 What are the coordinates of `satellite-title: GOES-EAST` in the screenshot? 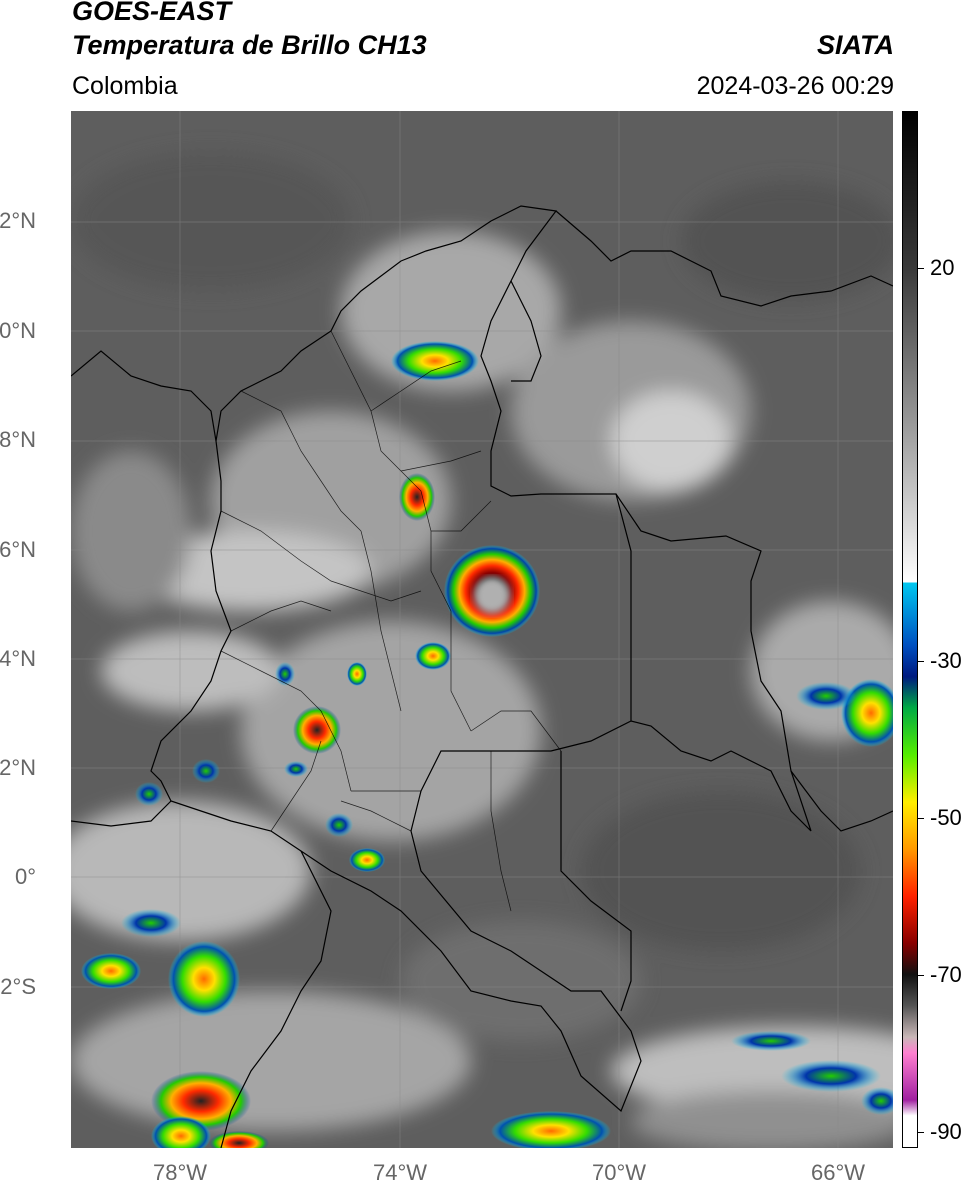 It's located at (152, 13).